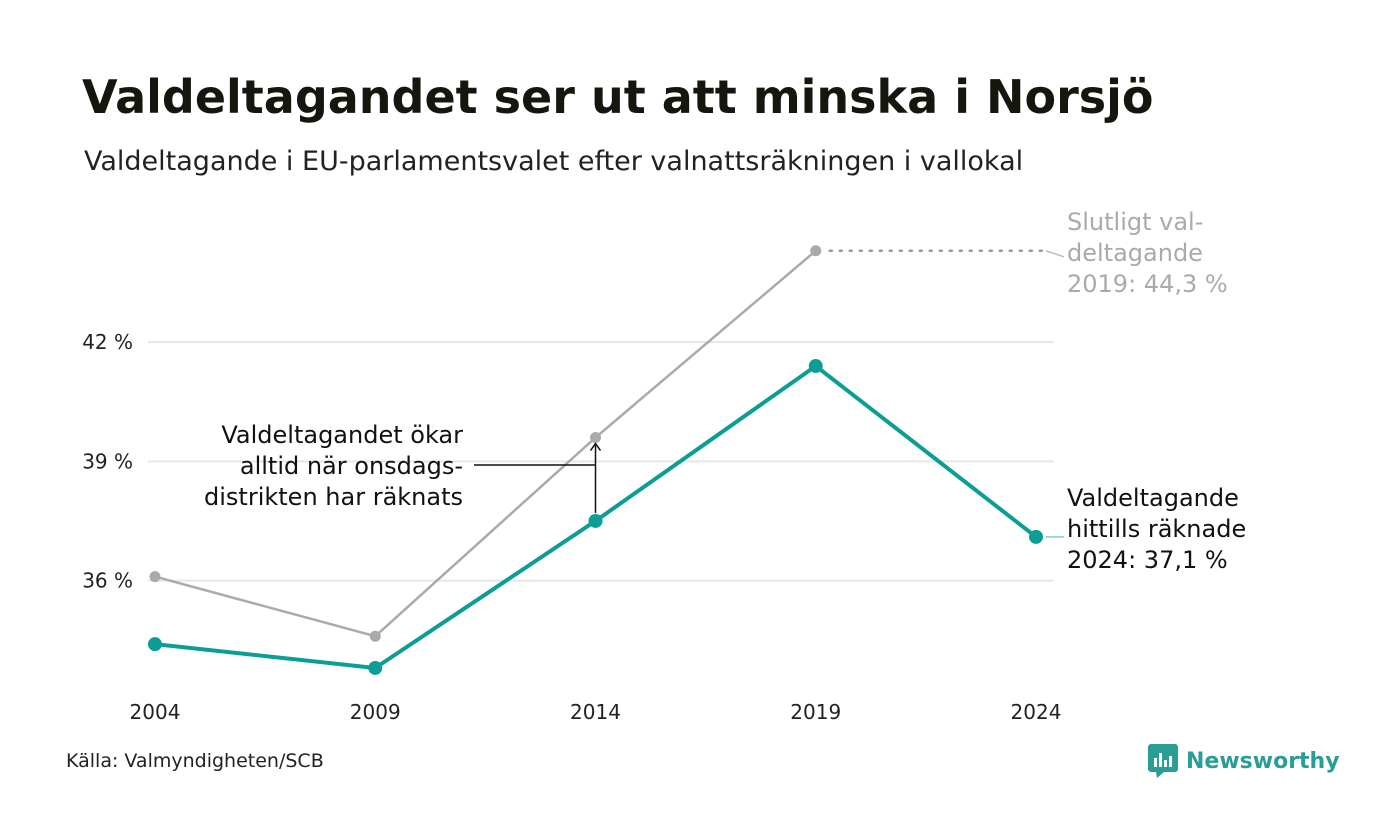 The height and width of the screenshot is (840, 1400). I want to click on note-text-line: Valdeltagandet ökar, so click(342, 435).